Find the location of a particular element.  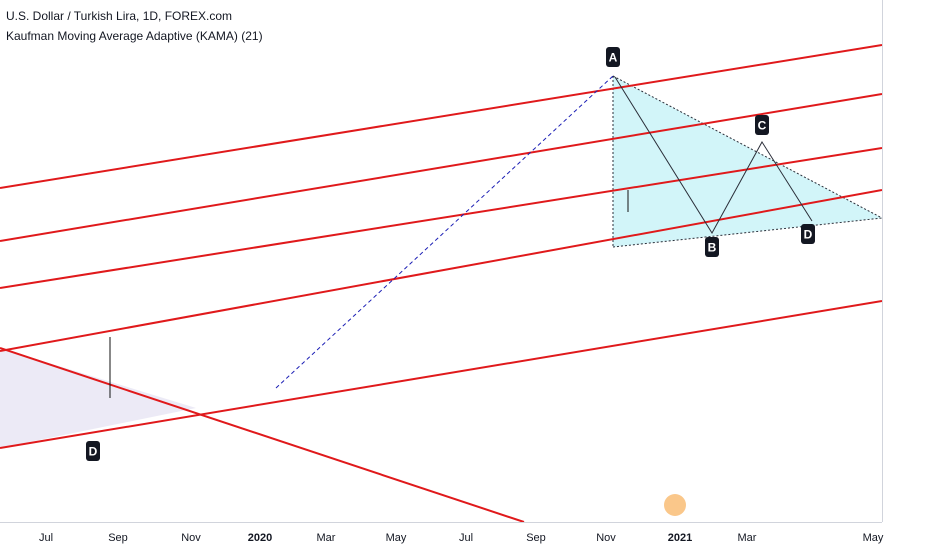

x-tick-label-6: Jul is located at coordinates (466, 538).